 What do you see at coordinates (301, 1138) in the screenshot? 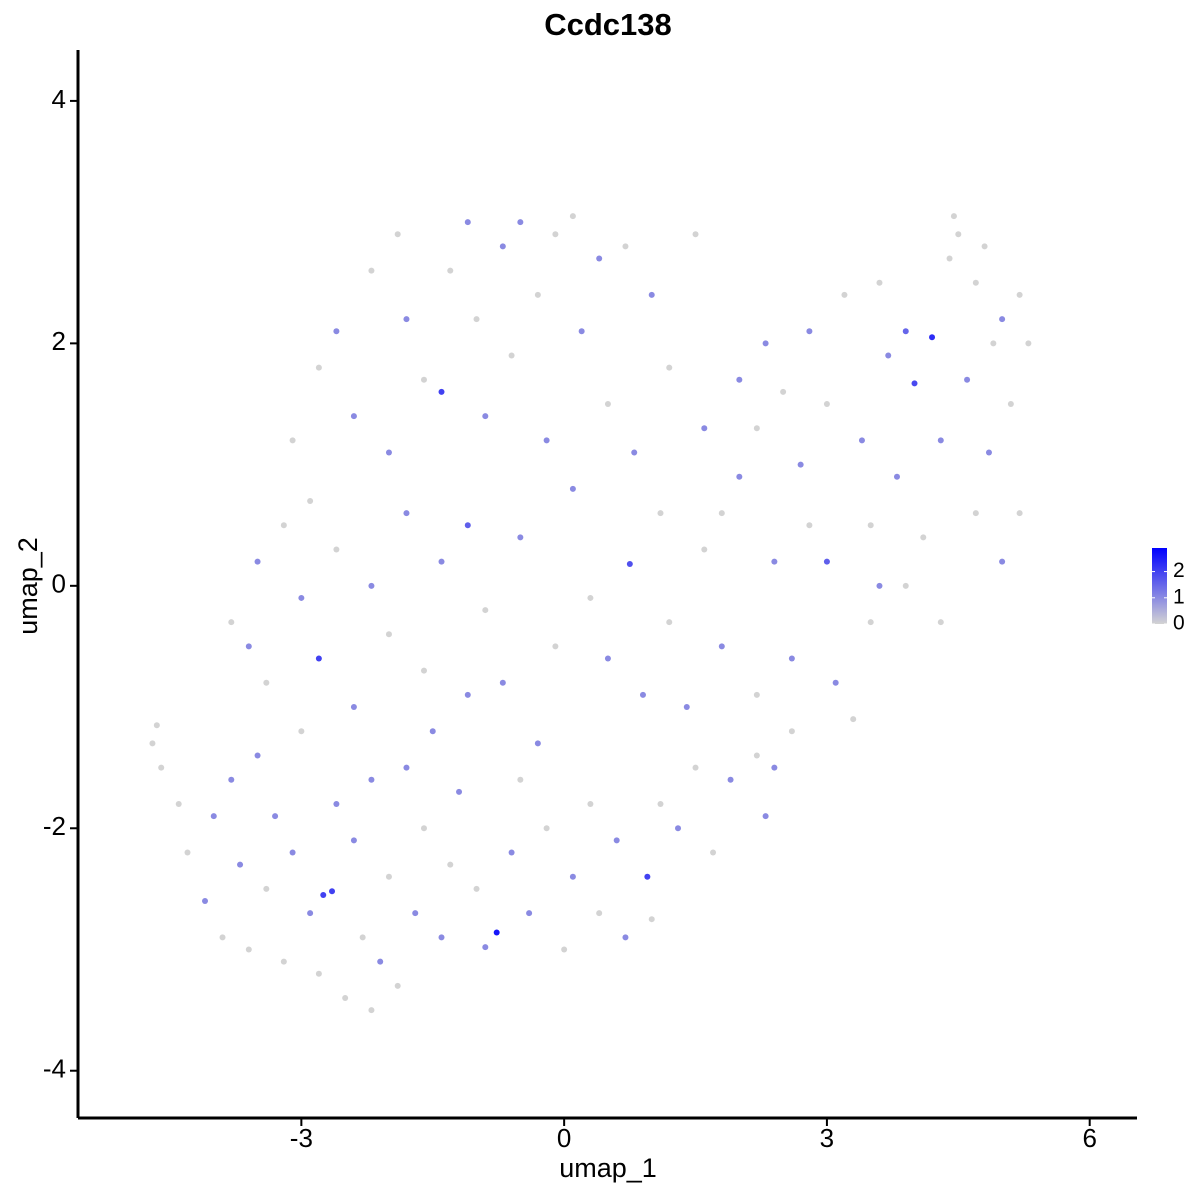
I see `x-tick-label: -3` at bounding box center [301, 1138].